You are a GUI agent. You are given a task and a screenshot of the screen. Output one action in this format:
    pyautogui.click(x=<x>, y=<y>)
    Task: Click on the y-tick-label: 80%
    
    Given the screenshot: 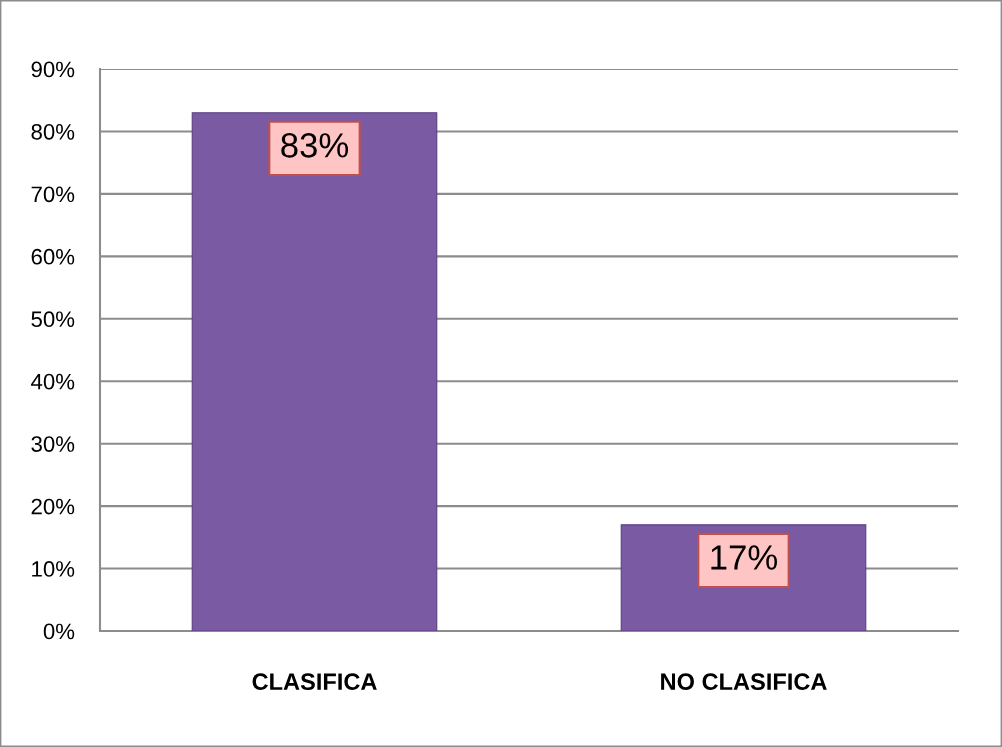 What is the action you would take?
    pyautogui.click(x=53, y=131)
    